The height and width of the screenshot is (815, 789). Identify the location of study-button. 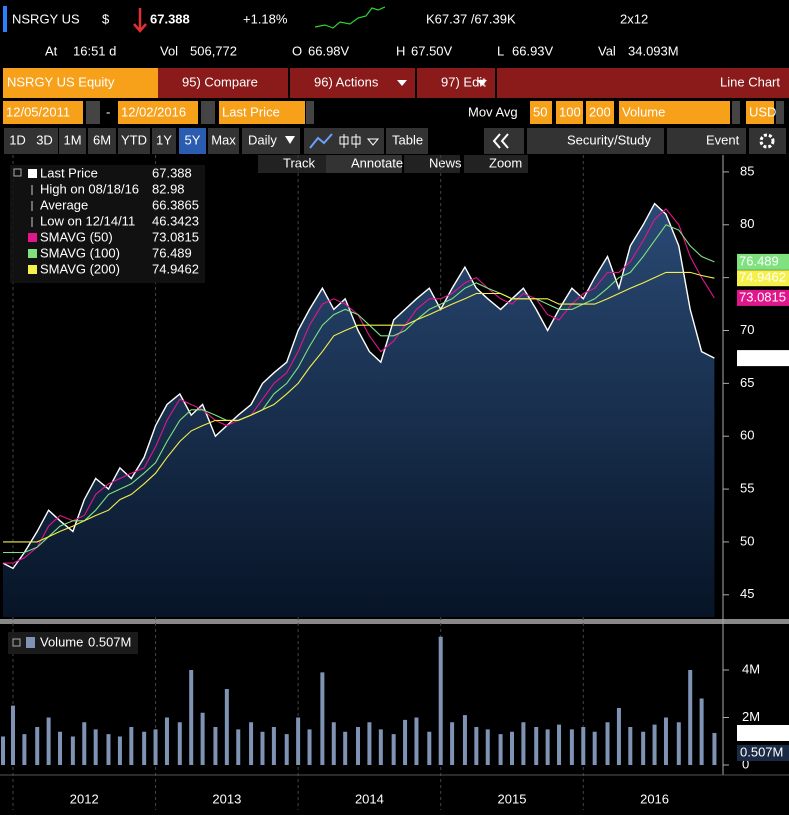
(595, 141).